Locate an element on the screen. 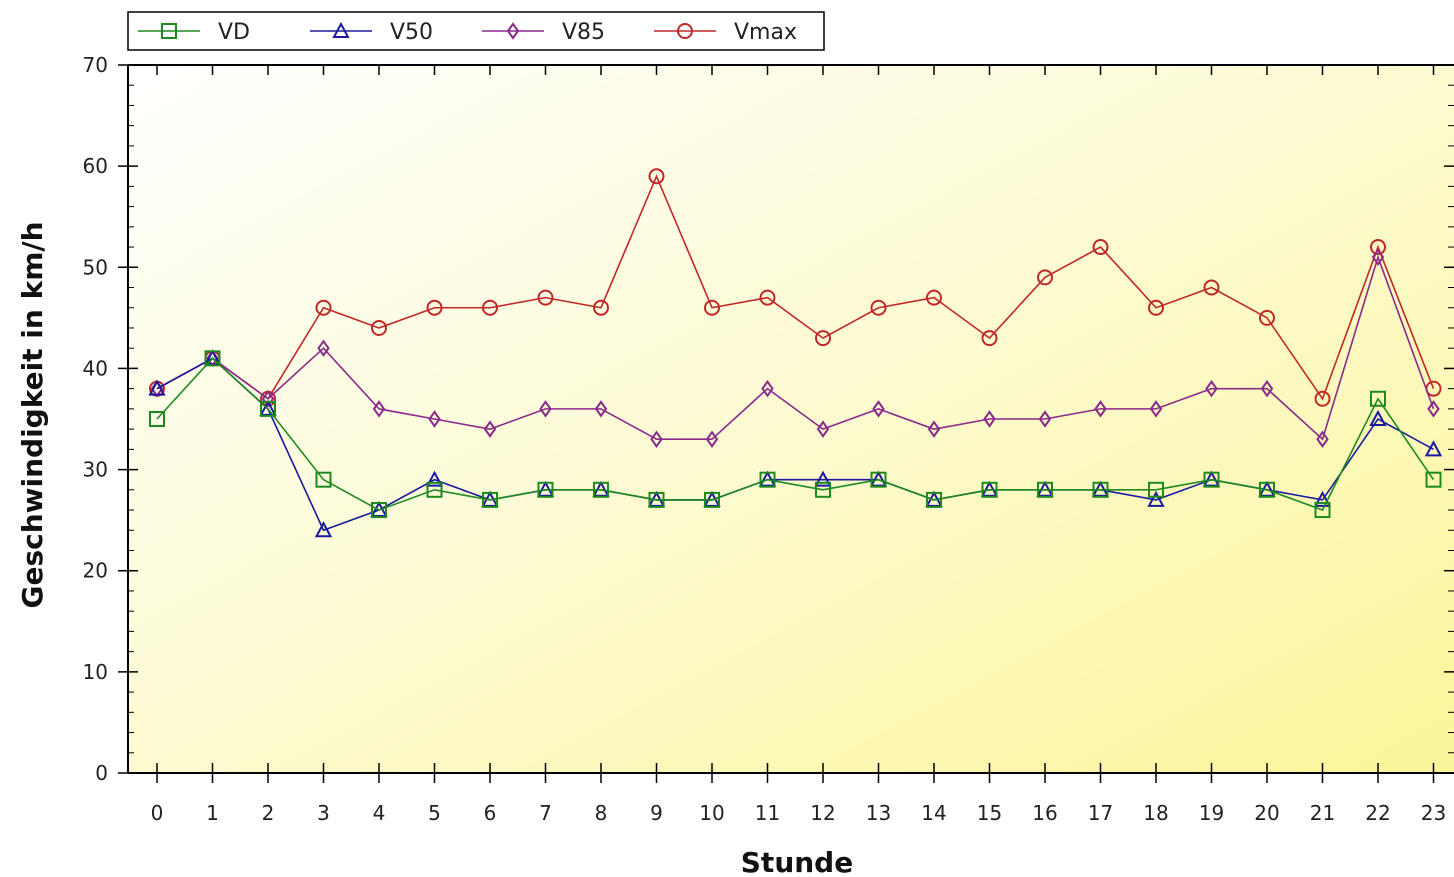  x-tick-label: 7 is located at coordinates (545, 813).